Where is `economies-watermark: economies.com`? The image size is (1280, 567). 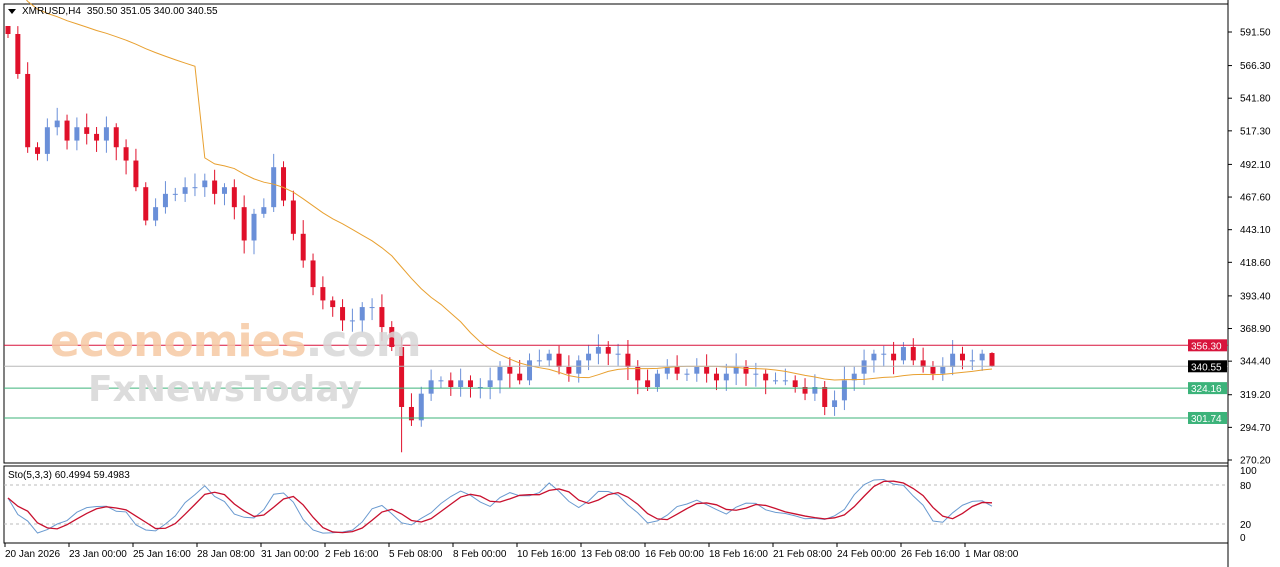
economies-watermark: economies.com is located at coordinates (236, 341).